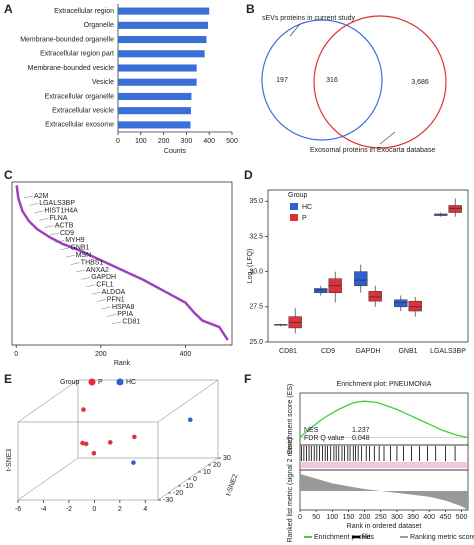 This screenshot has width=474, height=545. I want to click on category-label: Membrane-bounded organelle, so click(67, 39).